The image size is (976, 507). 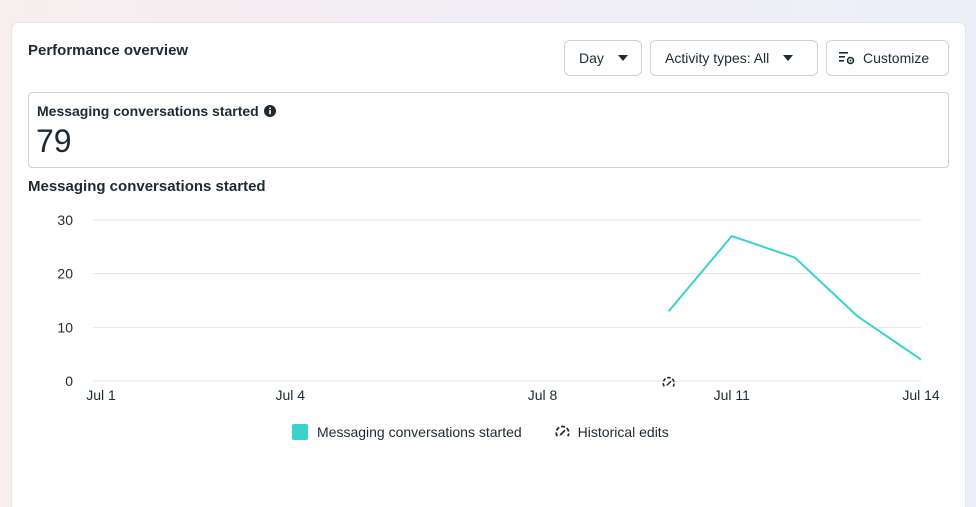 What do you see at coordinates (269, 111) in the screenshot?
I see `info-icon` at bounding box center [269, 111].